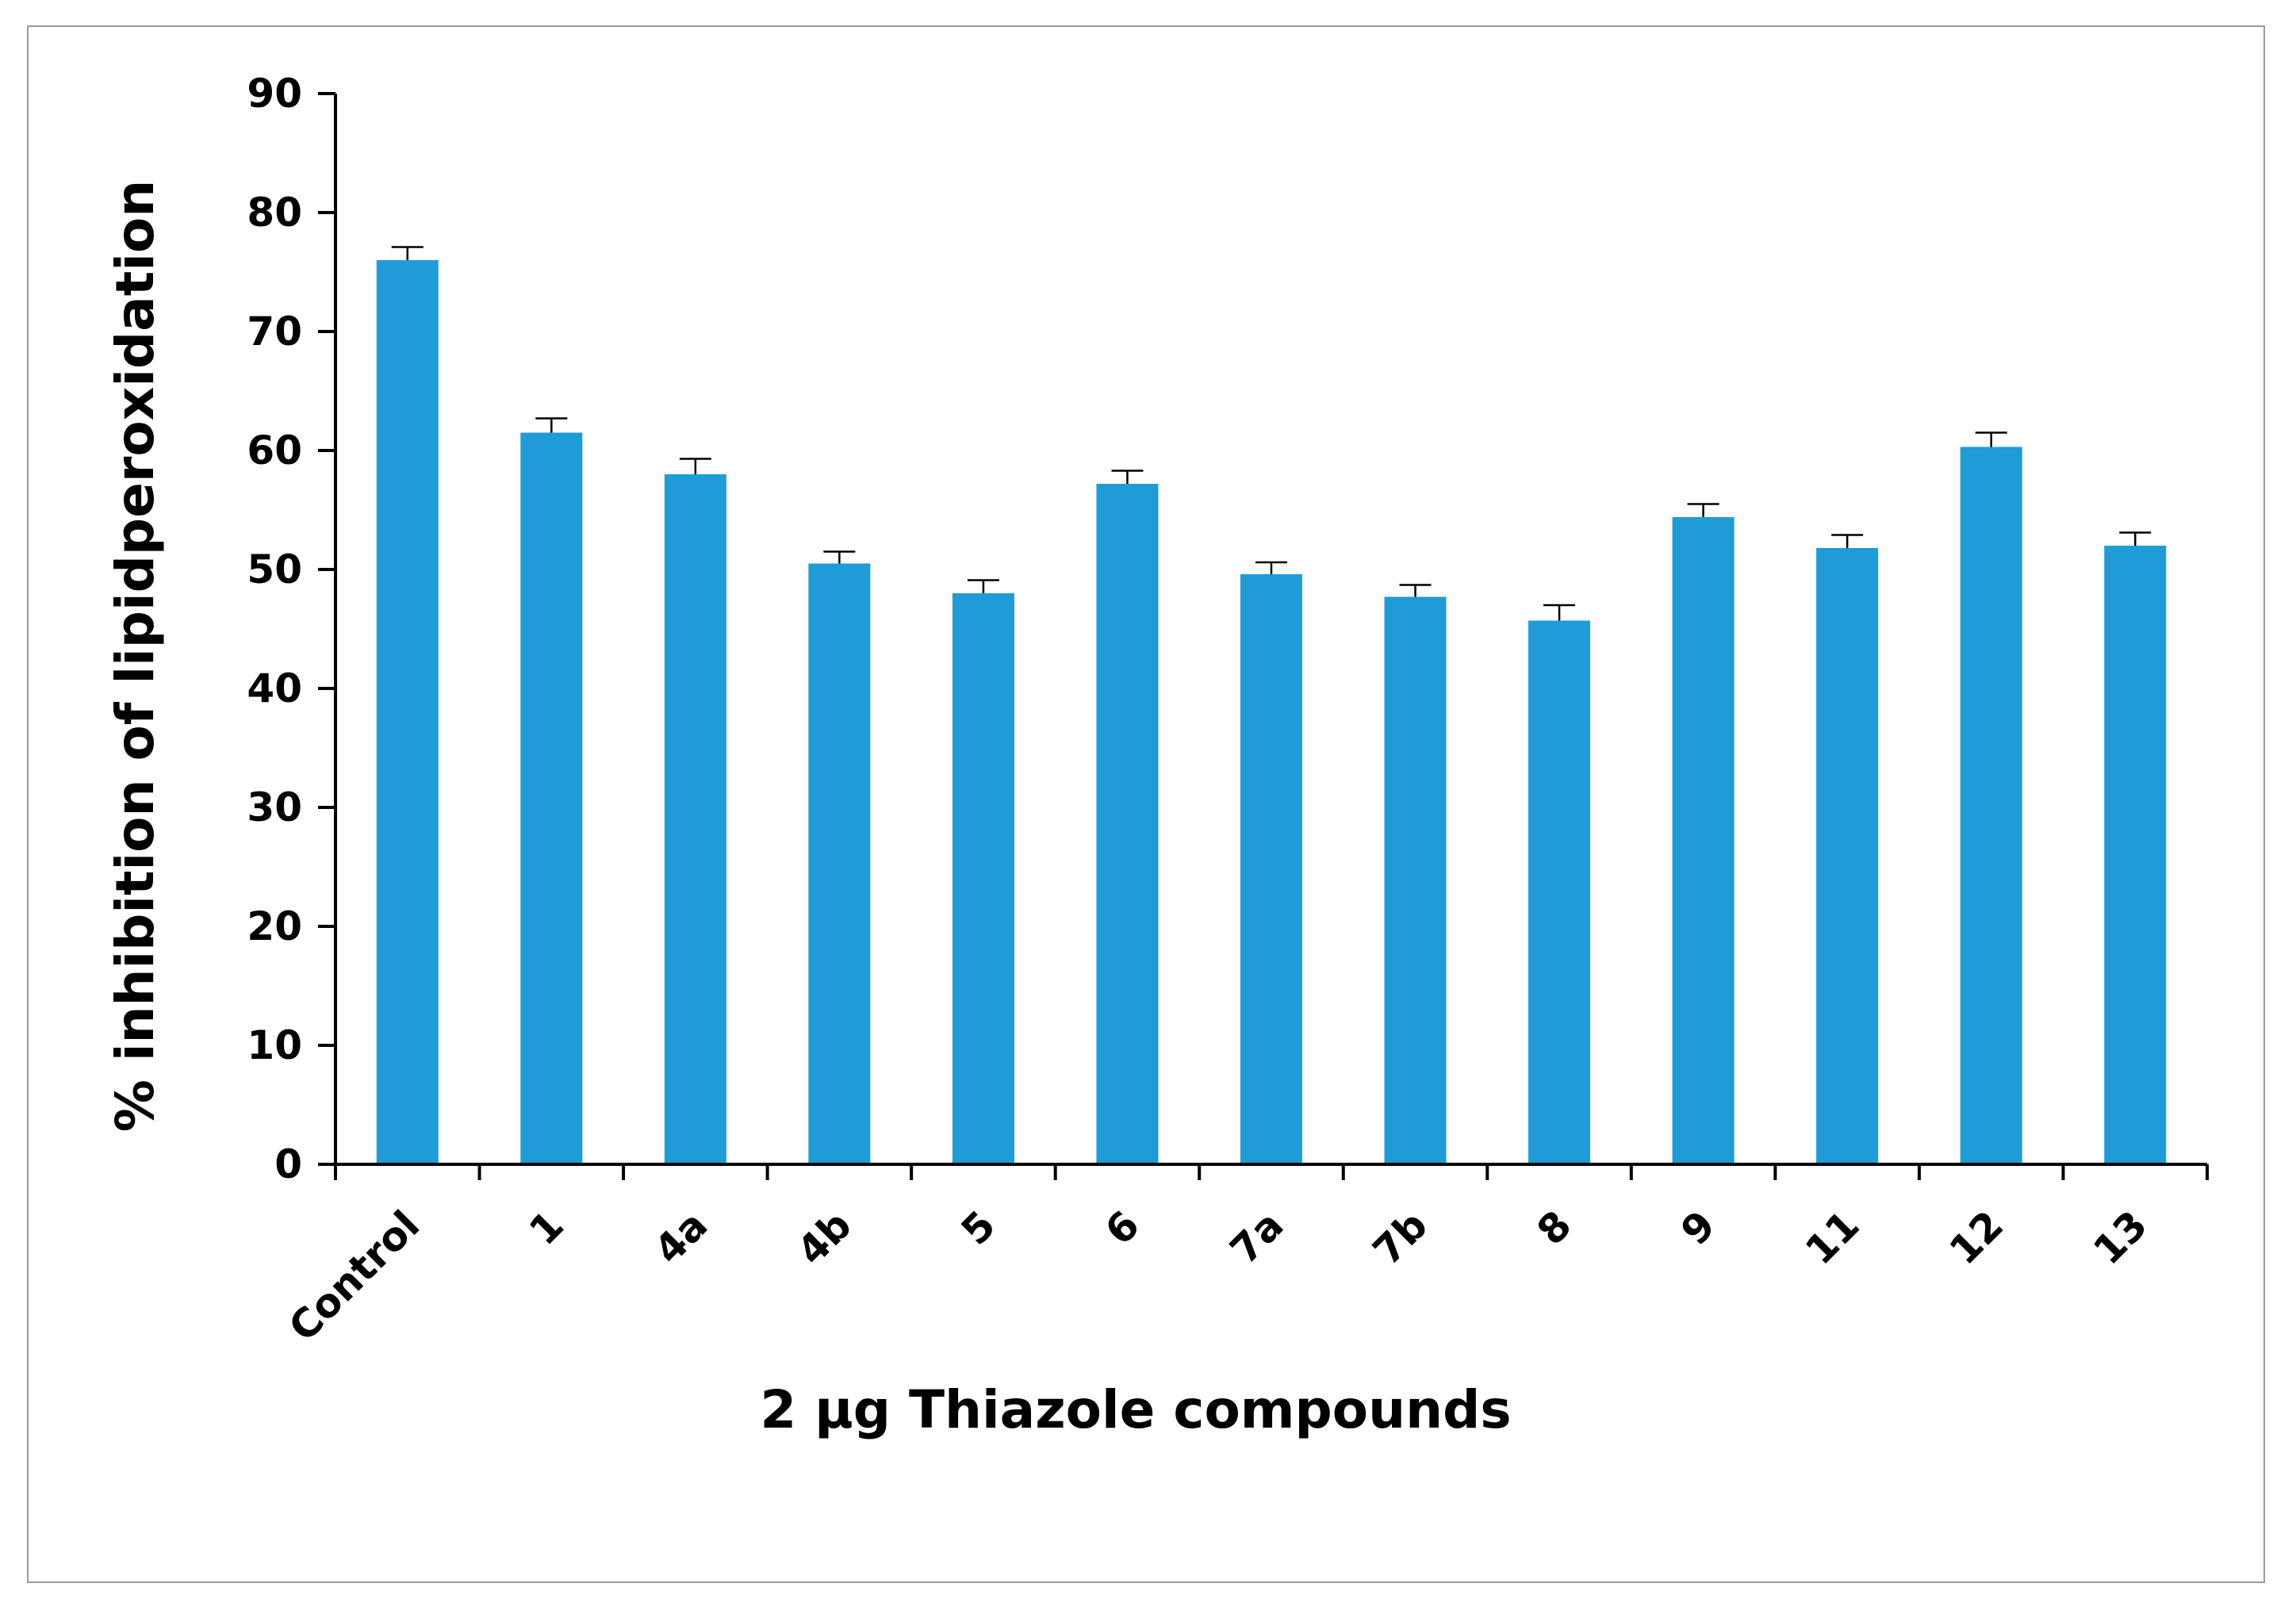  Describe the element at coordinates (288, 1164) in the screenshot. I see `y-tick-label: 0` at that location.